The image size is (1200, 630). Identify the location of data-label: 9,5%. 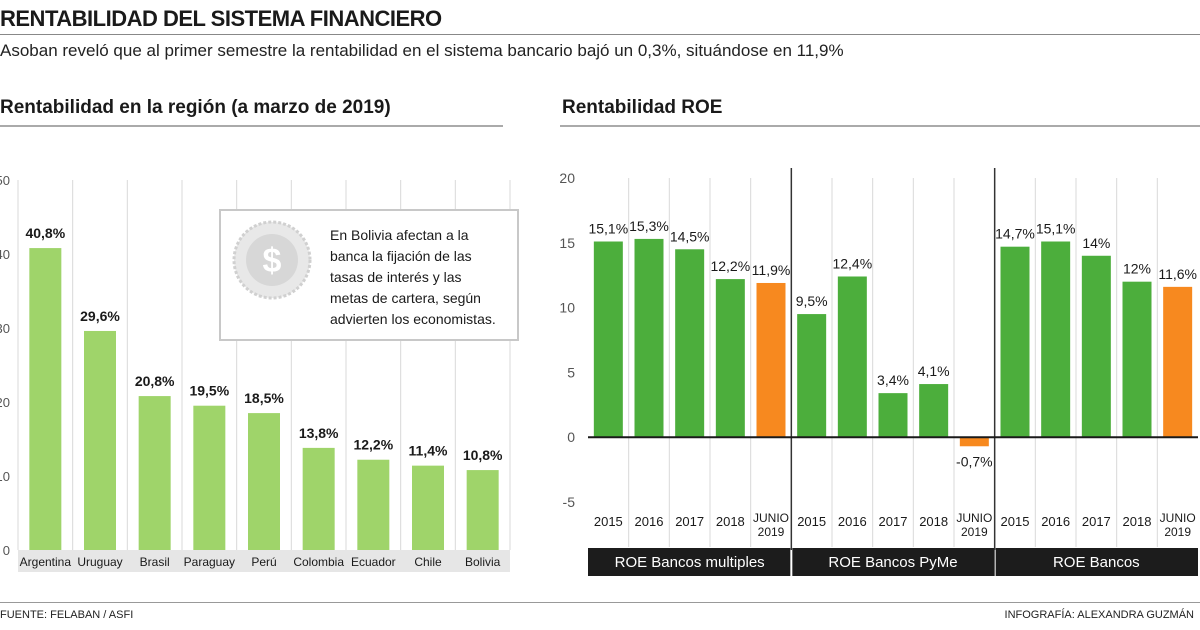
(812, 301).